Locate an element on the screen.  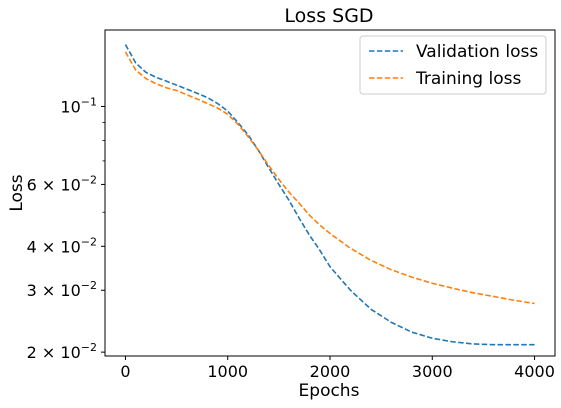
y-tick-label: 4 × 10⁻² is located at coordinates (62, 245).